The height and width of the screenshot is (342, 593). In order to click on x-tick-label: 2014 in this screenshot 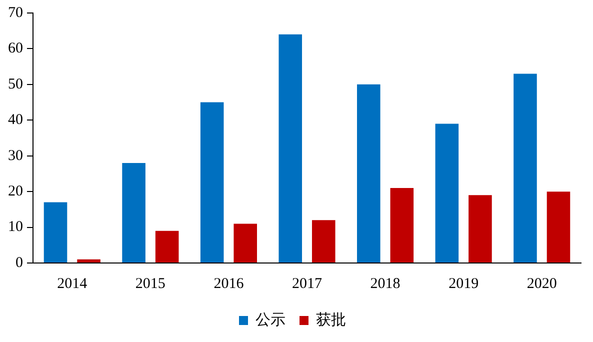, I will do `click(72, 284)`.